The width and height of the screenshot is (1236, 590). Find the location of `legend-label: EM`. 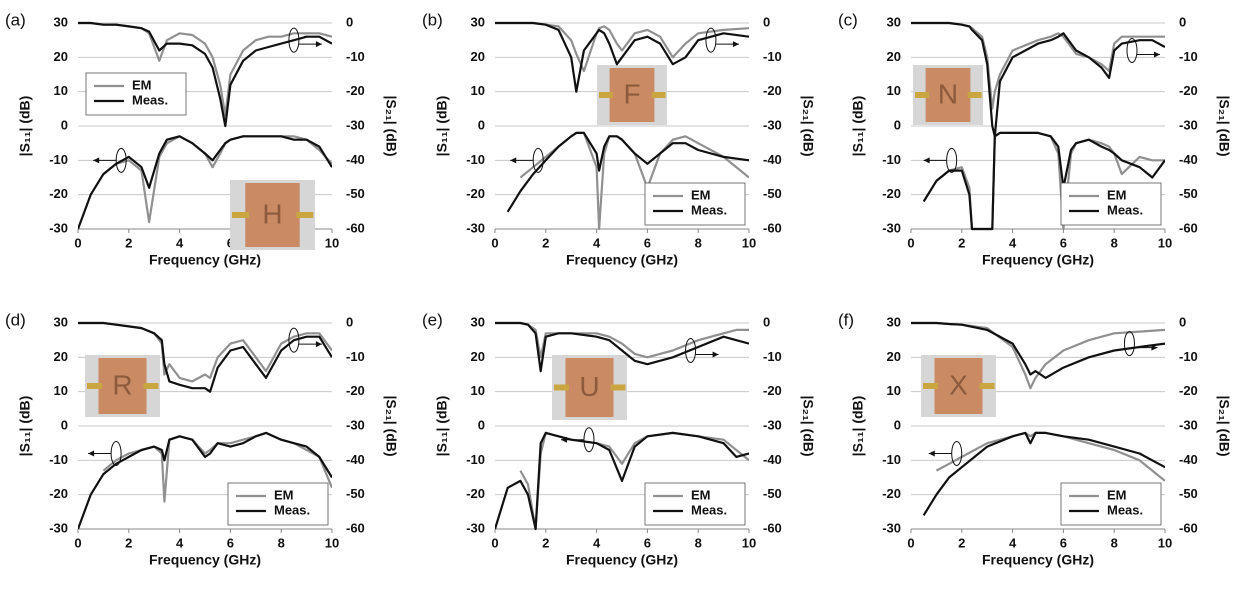

legend-label: EM is located at coordinates (142, 84).